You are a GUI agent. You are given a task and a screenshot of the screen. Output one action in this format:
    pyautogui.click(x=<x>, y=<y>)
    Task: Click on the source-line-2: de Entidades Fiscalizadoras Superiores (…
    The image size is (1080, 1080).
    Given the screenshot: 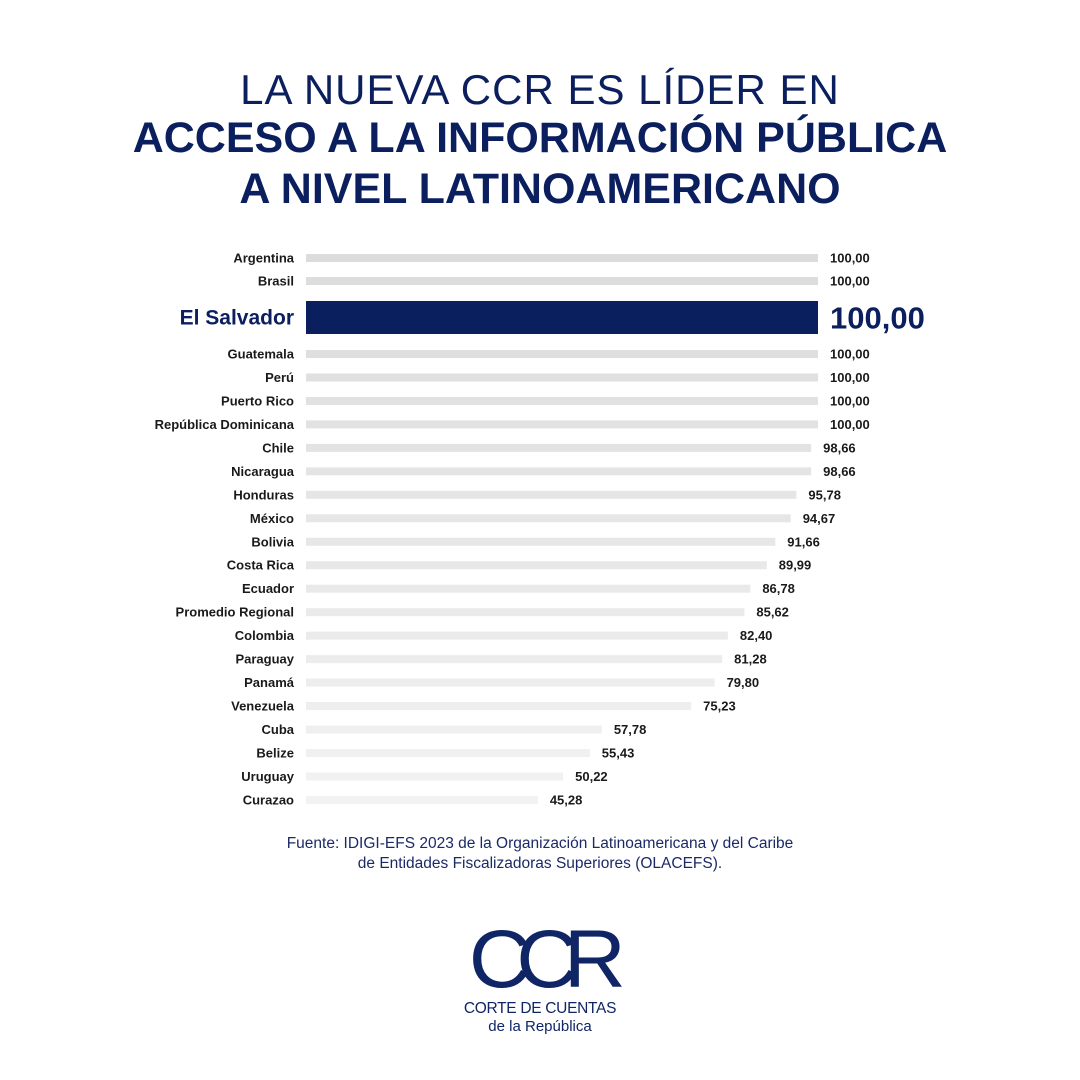 What is the action you would take?
    pyautogui.click(x=540, y=863)
    